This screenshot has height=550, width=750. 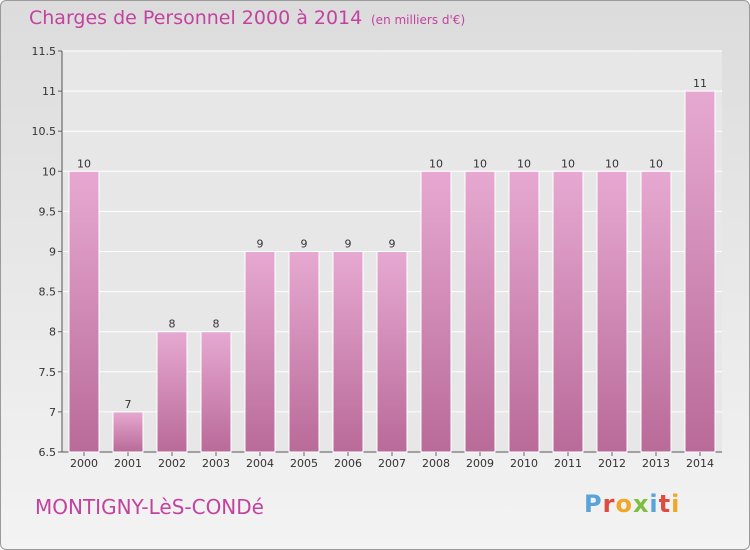 I want to click on y-tick-label: 9.5, so click(x=48, y=211).